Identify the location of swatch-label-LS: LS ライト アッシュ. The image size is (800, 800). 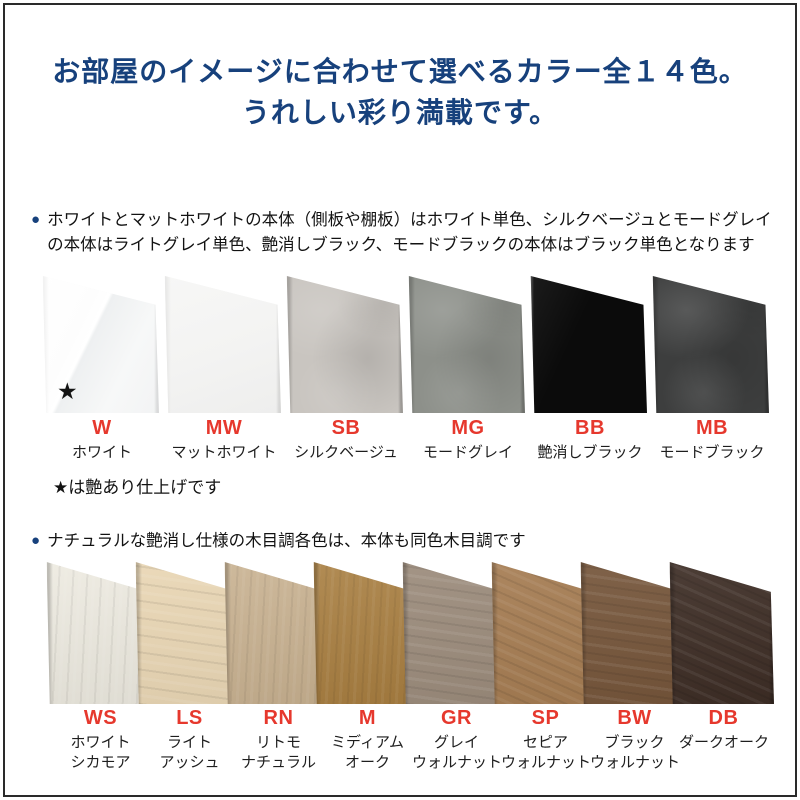
(189, 740).